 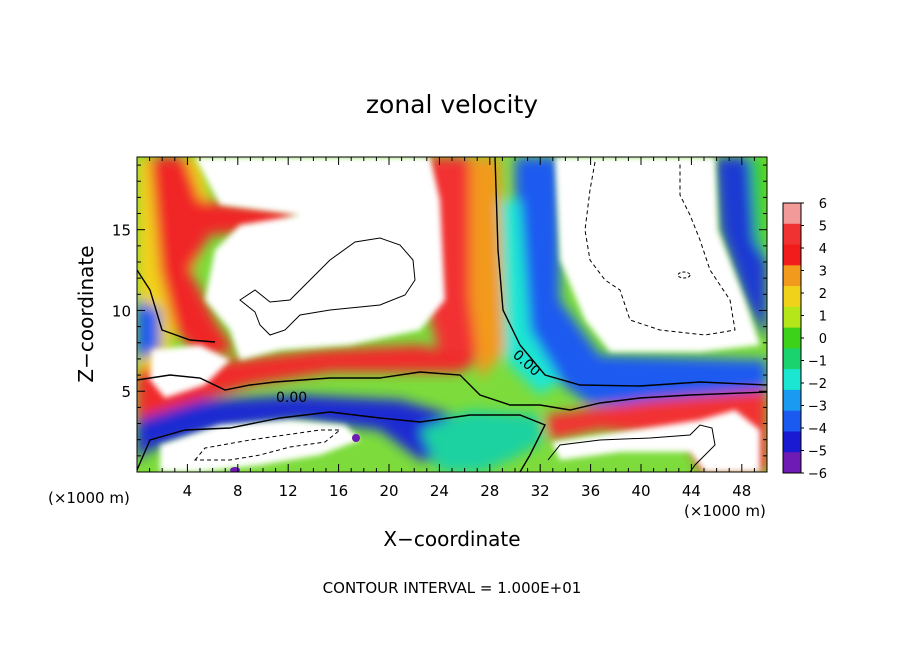 What do you see at coordinates (176, 306) in the screenshot?
I see `contour-zero-left` at bounding box center [176, 306].